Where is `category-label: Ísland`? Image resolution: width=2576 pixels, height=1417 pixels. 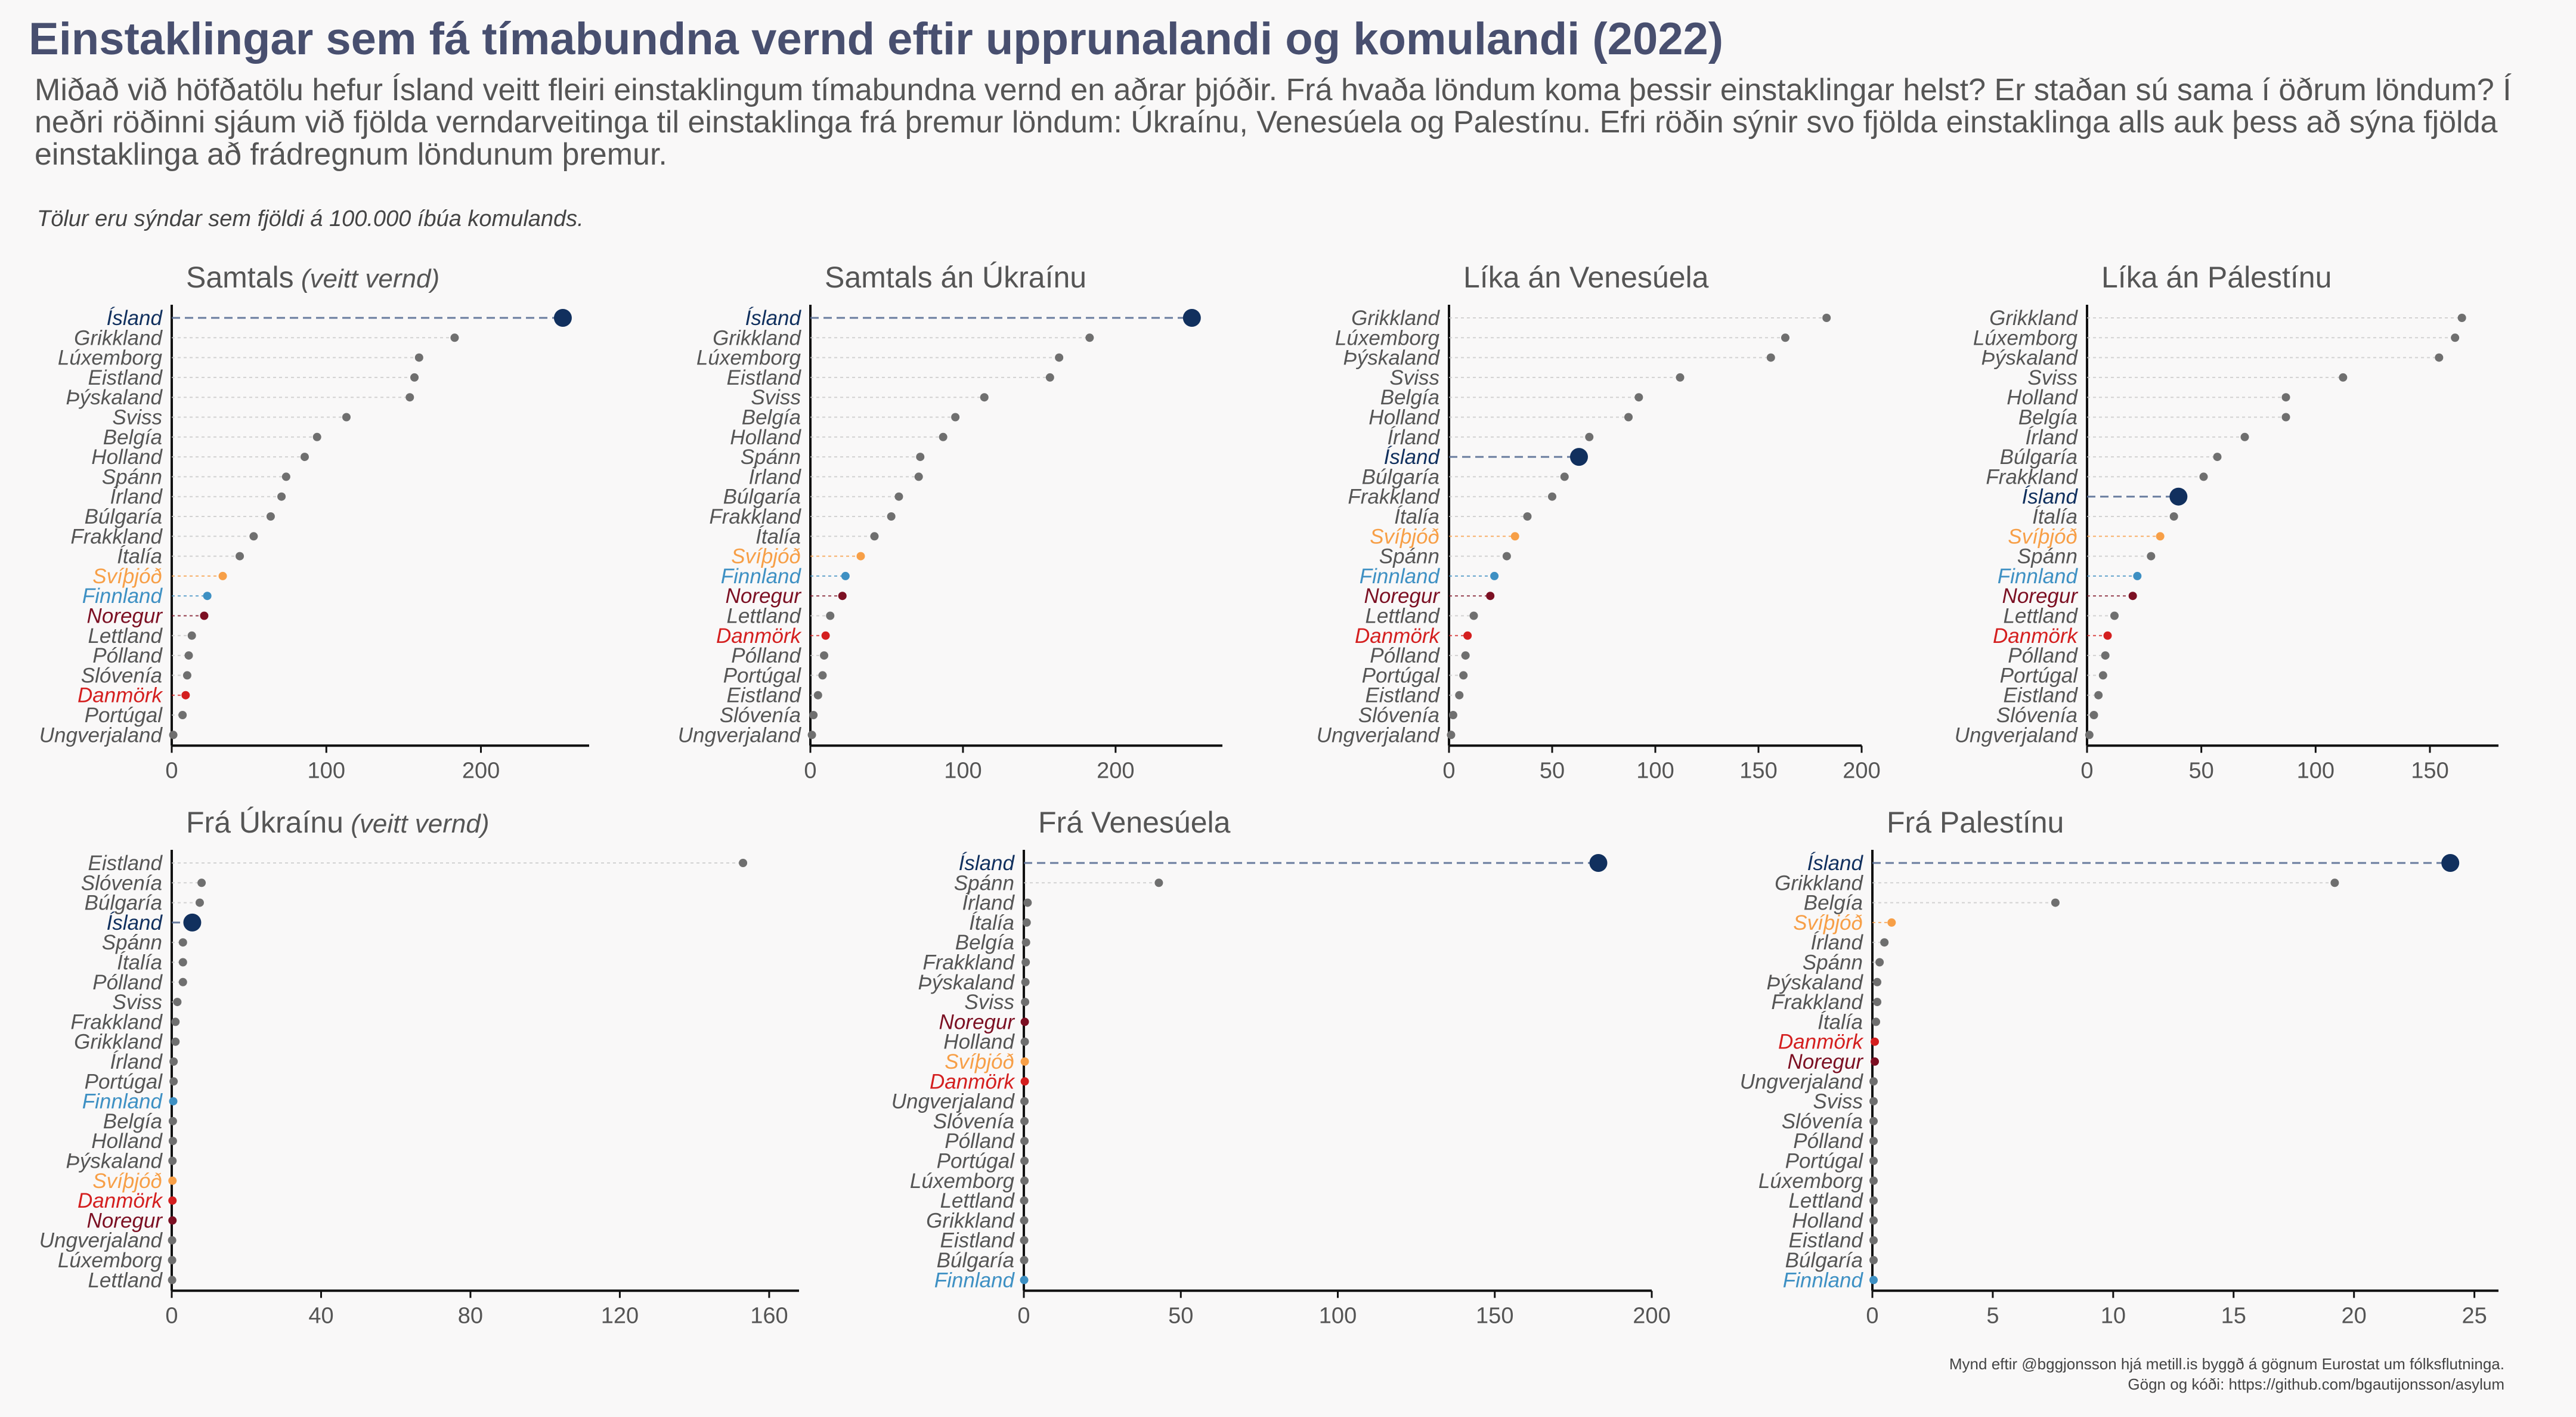
category-label: Ísland is located at coordinates (135, 318).